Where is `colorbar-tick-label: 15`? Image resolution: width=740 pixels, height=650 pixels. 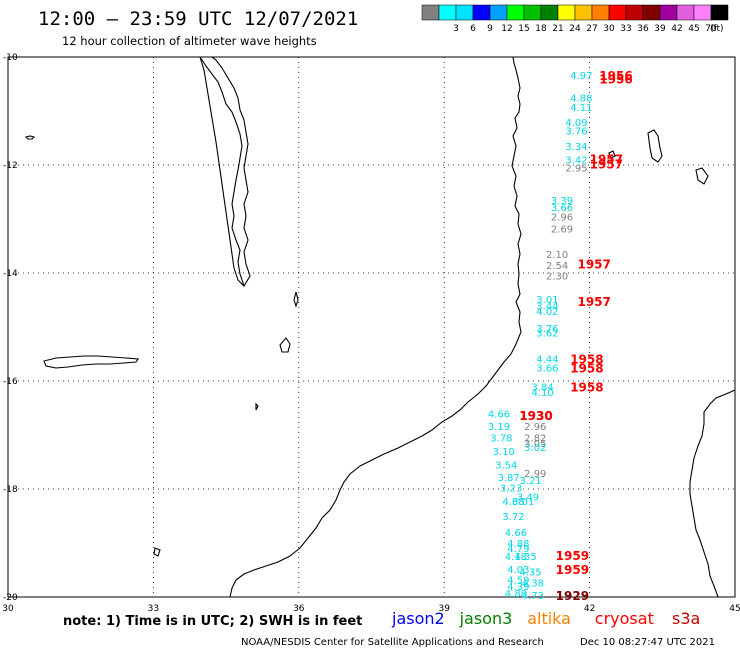 colorbar-tick-label: 15 is located at coordinates (523, 29).